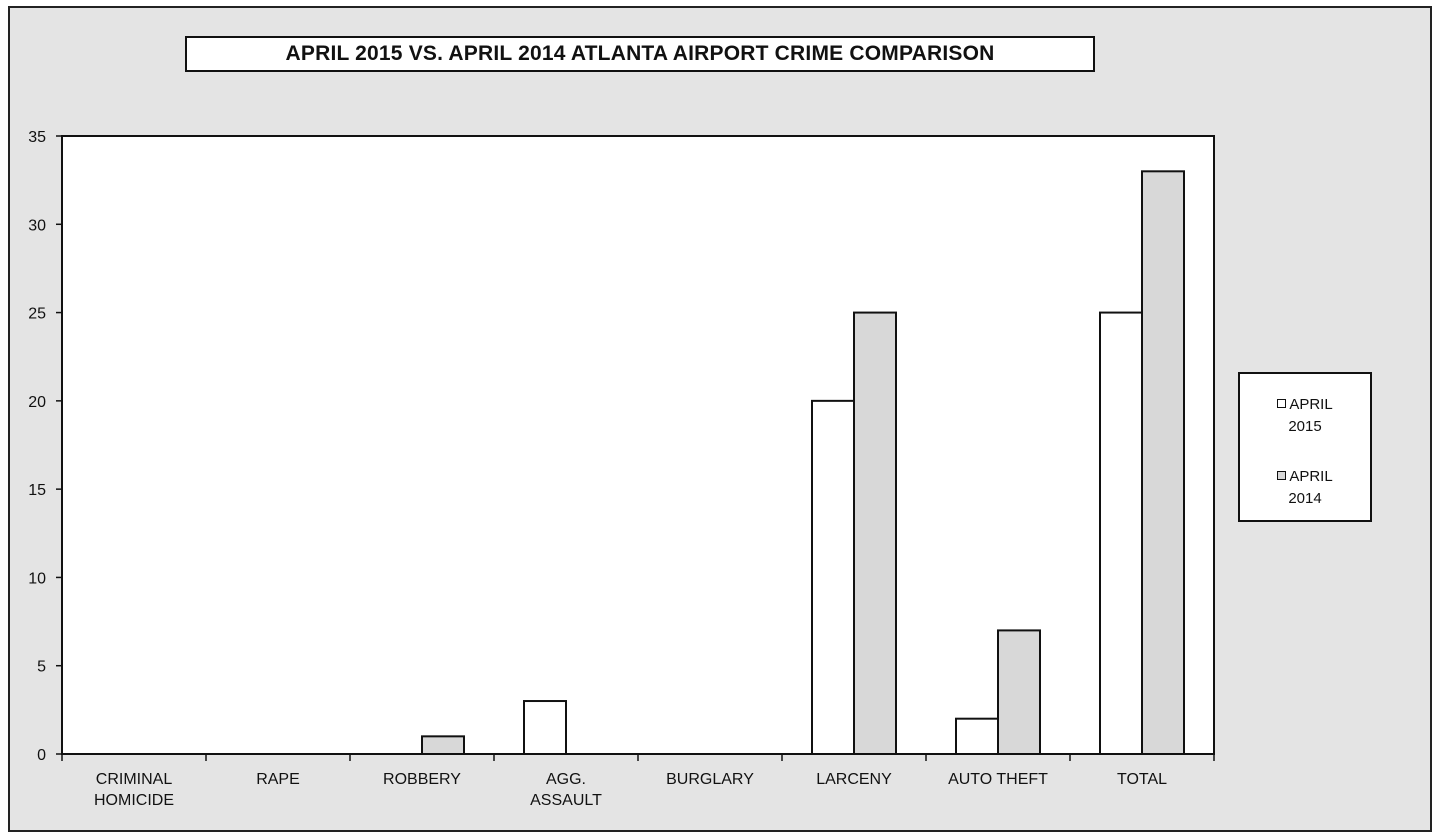 The width and height of the screenshot is (1442, 840). Describe the element at coordinates (37, 314) in the screenshot. I see `y-tick-label: 25` at that location.